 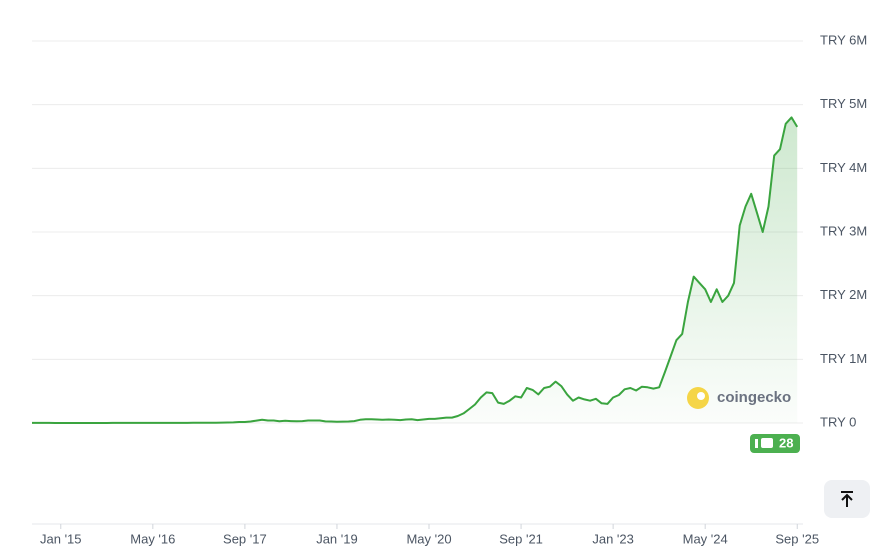 I want to click on y-tick-label: TRY 6M, so click(x=843, y=39).